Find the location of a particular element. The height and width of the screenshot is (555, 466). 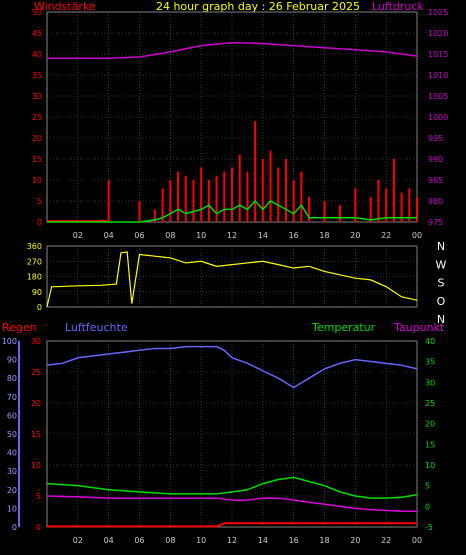

pressure-y-tick-label: 985 is located at coordinates (435, 180).